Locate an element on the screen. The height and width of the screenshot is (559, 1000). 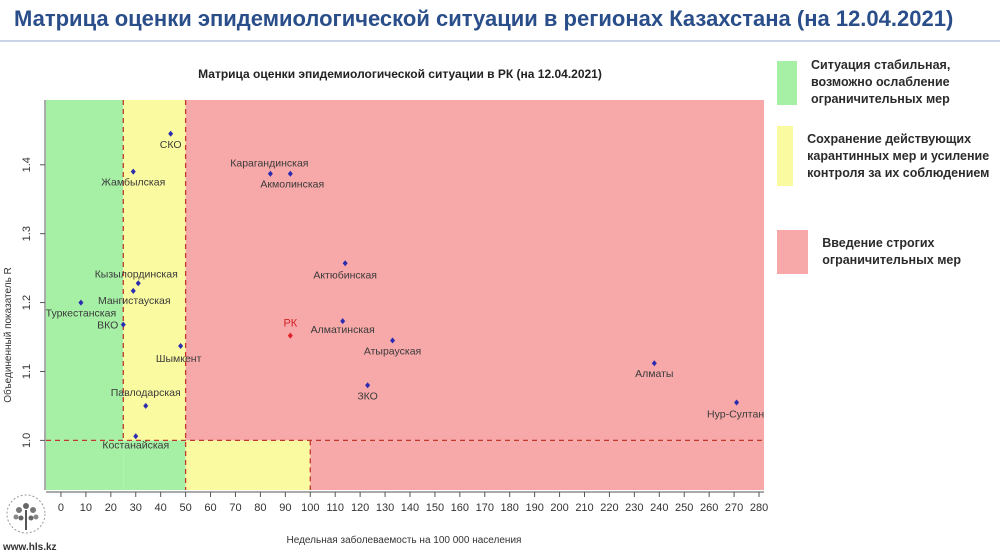
y-tick-label: 1.0 is located at coordinates (27, 440).